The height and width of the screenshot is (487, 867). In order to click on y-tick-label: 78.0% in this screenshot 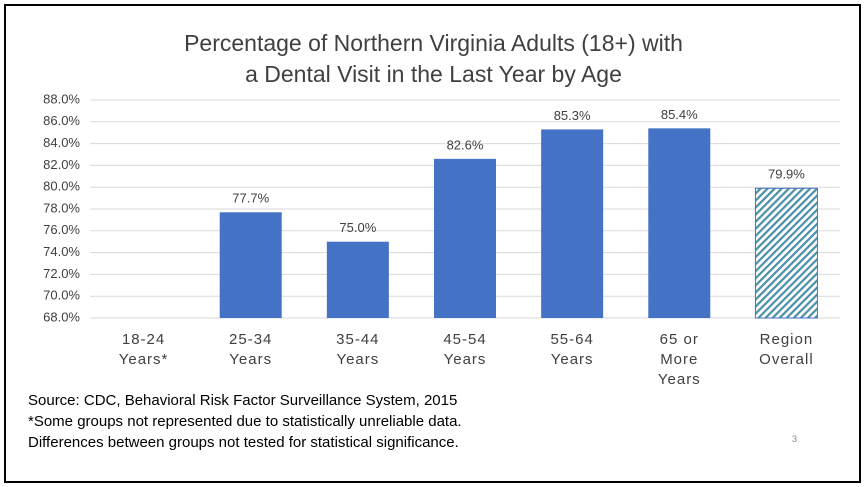, I will do `click(61, 207)`.